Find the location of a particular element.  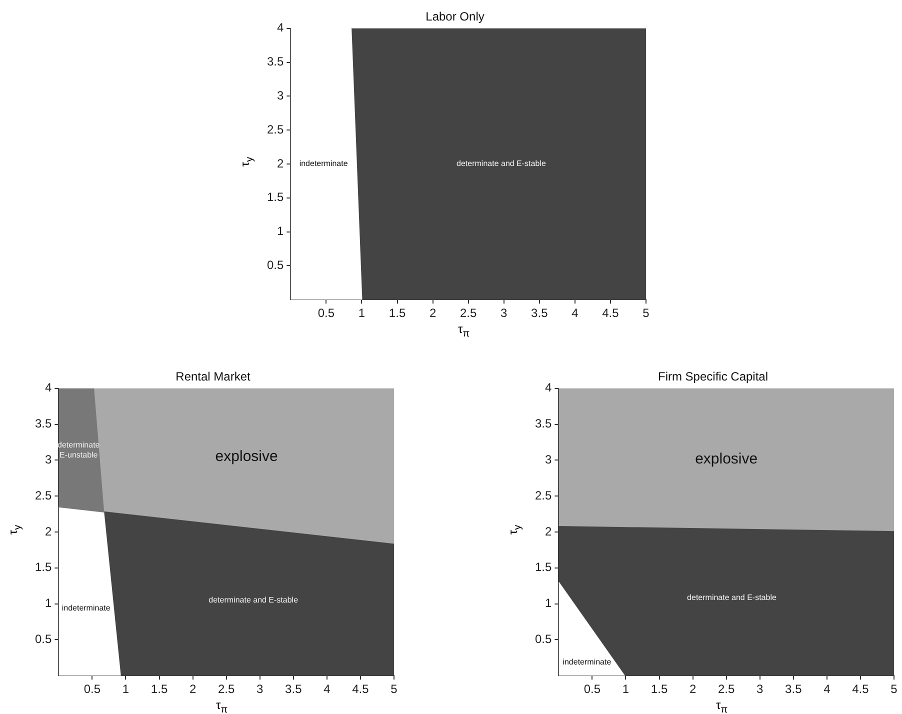

chart-title: Labor Only is located at coordinates (455, 17).